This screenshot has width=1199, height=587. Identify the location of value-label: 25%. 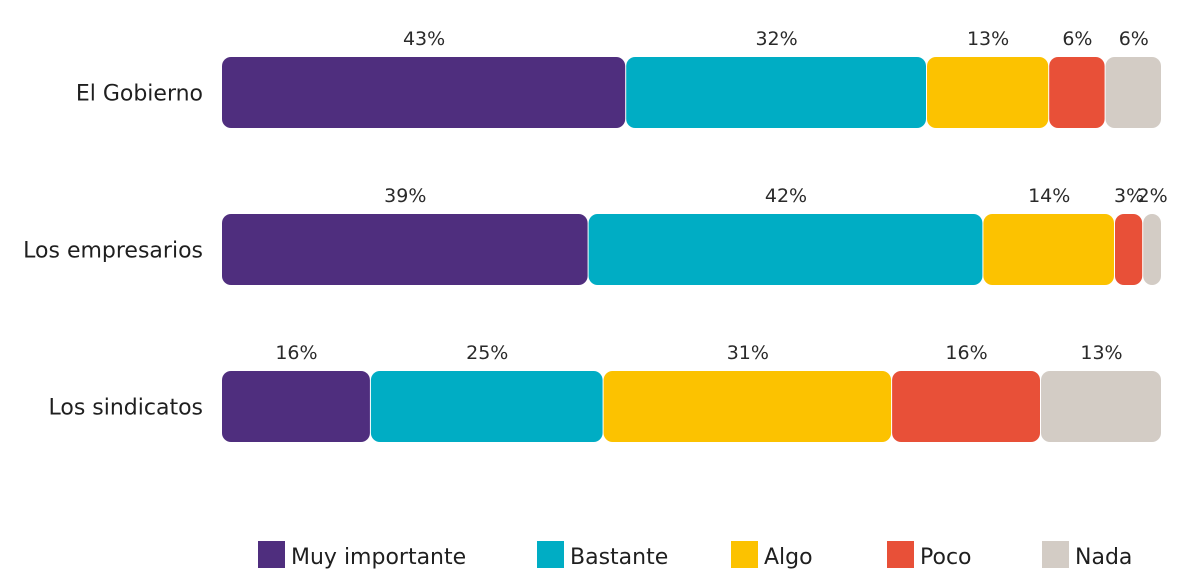
(487, 353).